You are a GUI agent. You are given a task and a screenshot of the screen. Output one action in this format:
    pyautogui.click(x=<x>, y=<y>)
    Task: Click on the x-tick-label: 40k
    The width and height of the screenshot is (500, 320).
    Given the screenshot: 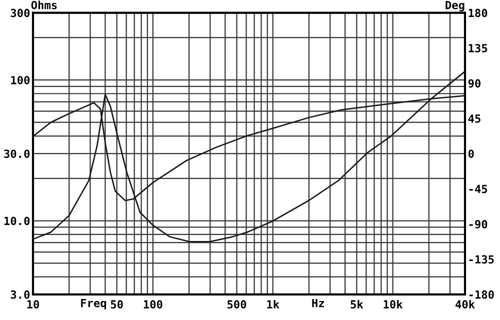 What is the action you would take?
    pyautogui.click(x=465, y=304)
    